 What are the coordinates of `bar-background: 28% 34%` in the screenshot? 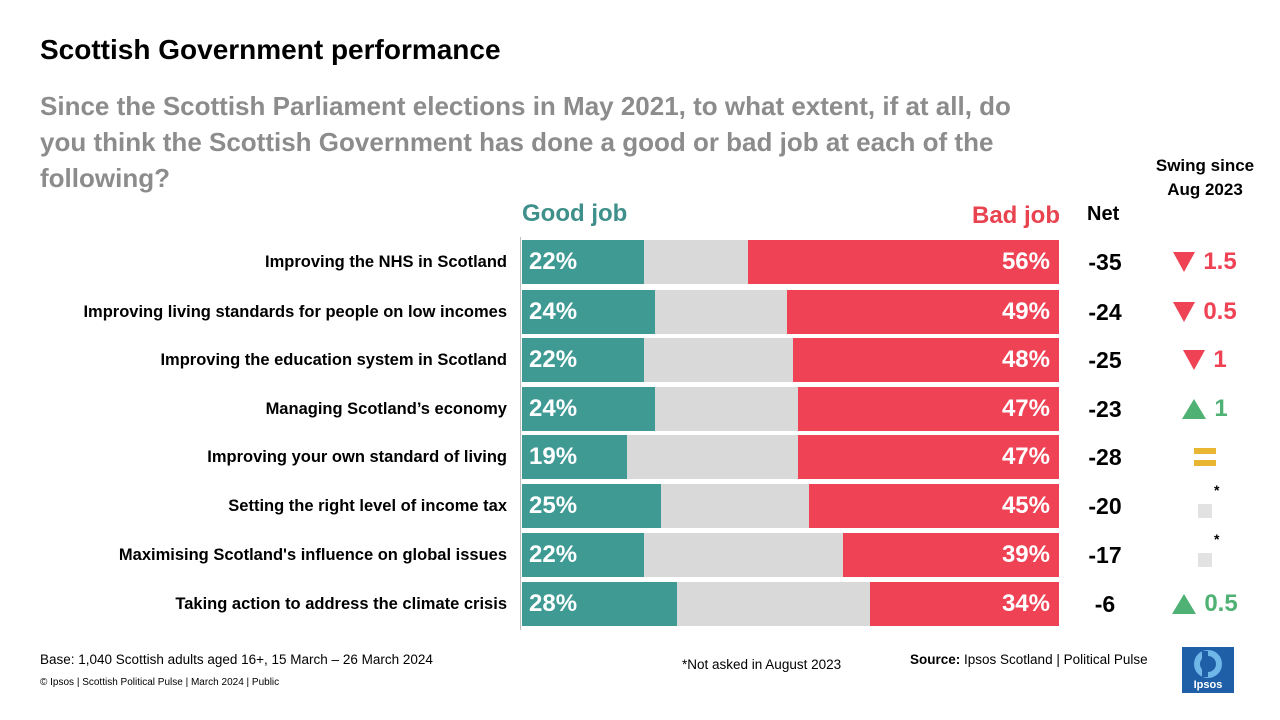 It's located at (790, 604).